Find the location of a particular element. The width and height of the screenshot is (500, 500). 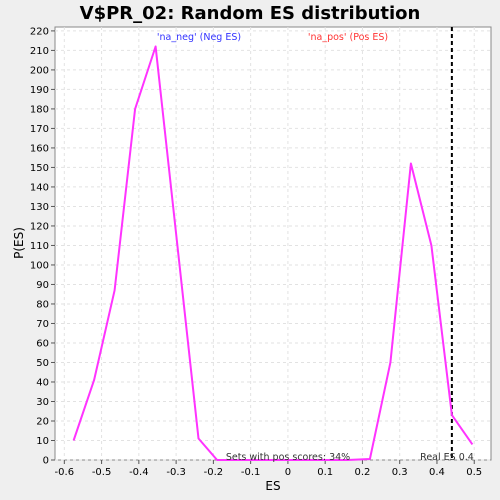

y-tick-label: 100 is located at coordinates (39, 265).